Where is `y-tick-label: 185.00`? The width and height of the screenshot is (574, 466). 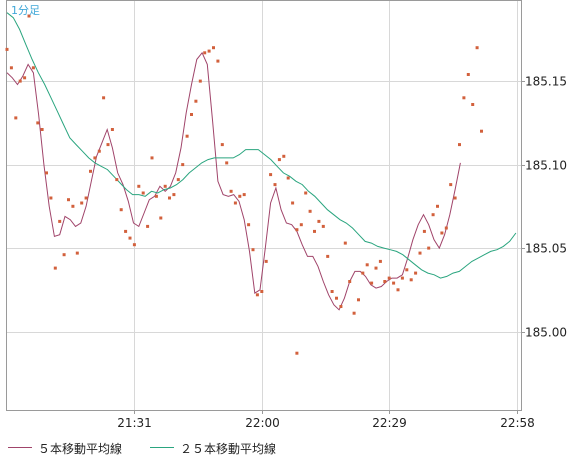 y-tick-label: 185.00 is located at coordinates (546, 333).